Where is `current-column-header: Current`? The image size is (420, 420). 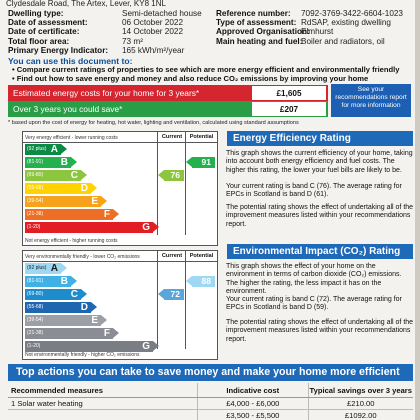
current-column-header: Current is located at coordinates (171, 256).